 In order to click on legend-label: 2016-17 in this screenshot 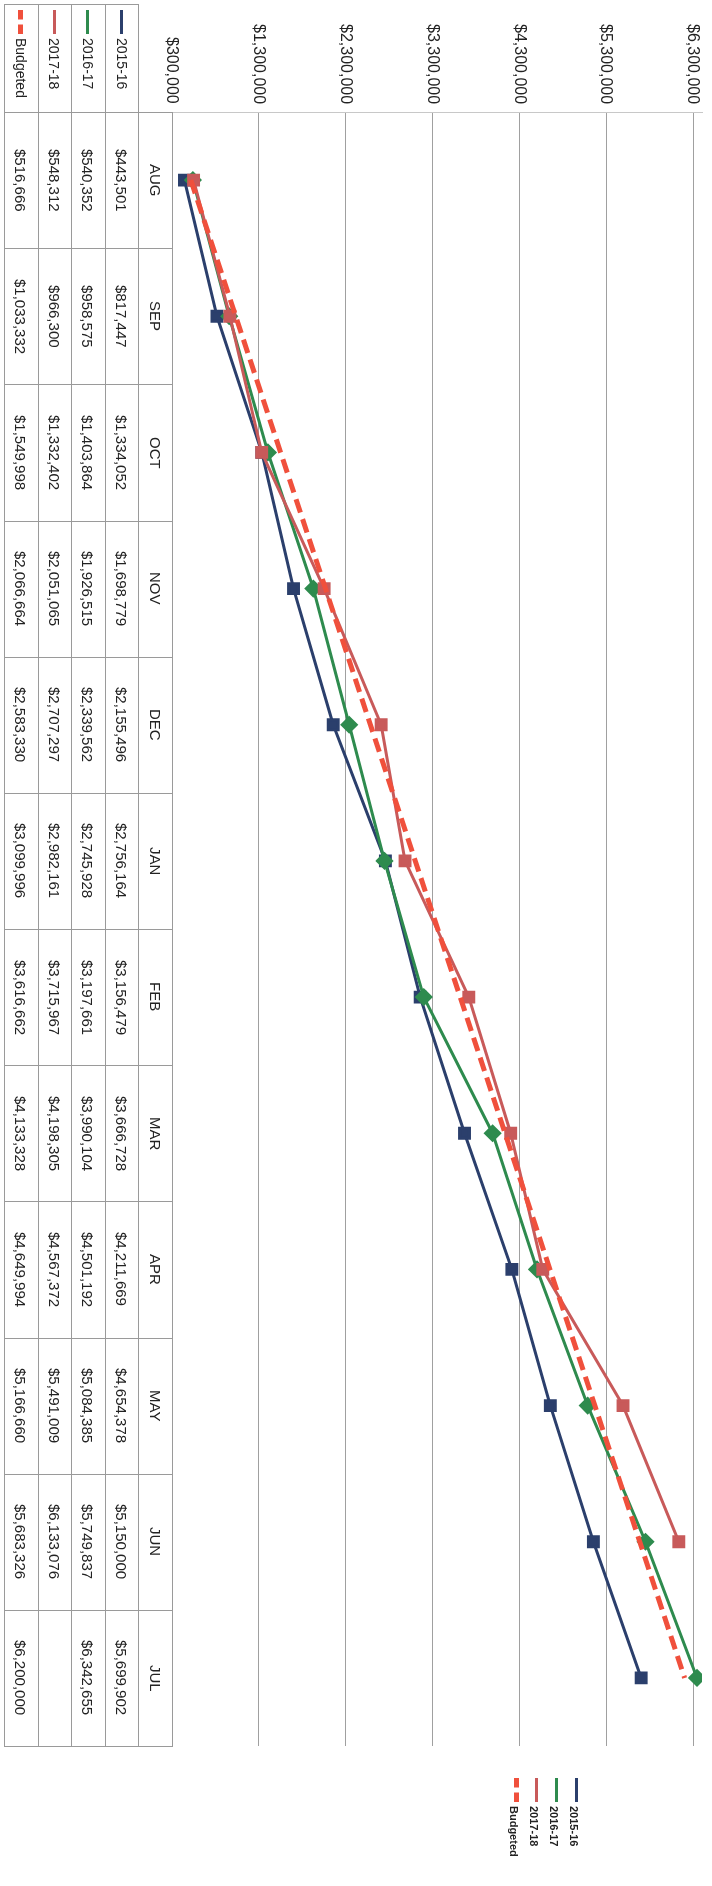, I will do `click(554, 1826)`.